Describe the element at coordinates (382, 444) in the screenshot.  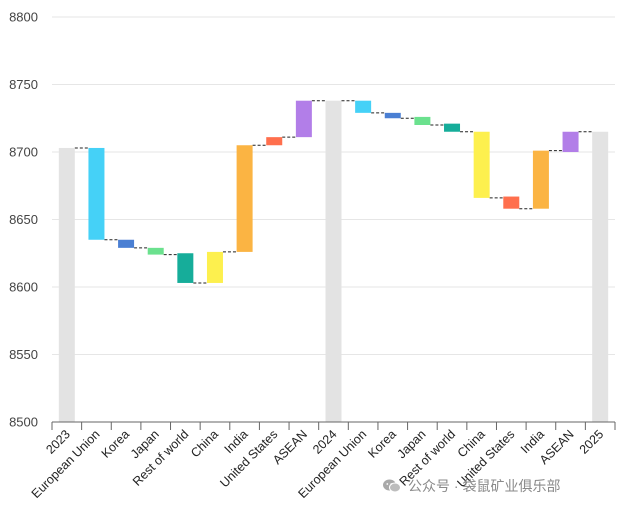
I see `x-tick-label-11-korea: Korea` at that location.